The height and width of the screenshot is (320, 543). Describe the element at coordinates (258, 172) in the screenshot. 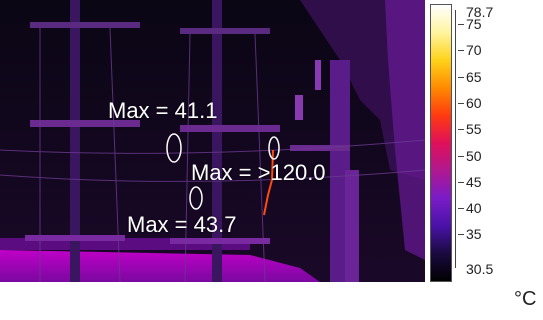

I see `annotation-label-2: Max = >120.0` at that location.